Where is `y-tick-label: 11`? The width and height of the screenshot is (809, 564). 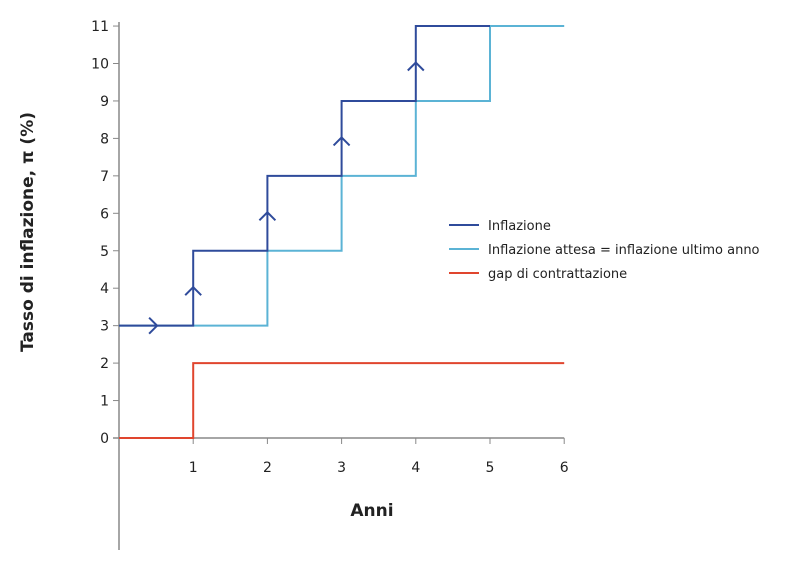 y-tick-label: 11 is located at coordinates (100, 27).